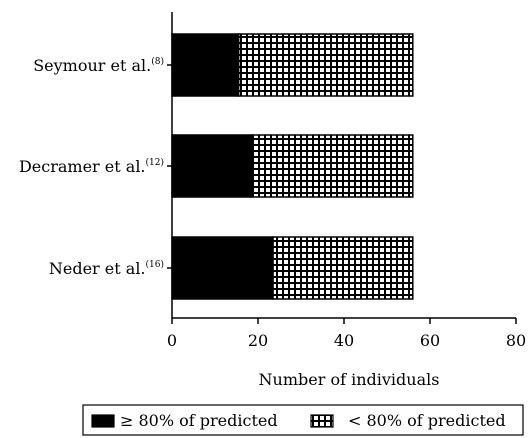 Image resolution: width=531 pixels, height=438 pixels. I want to click on legend-box, so click(303, 420).